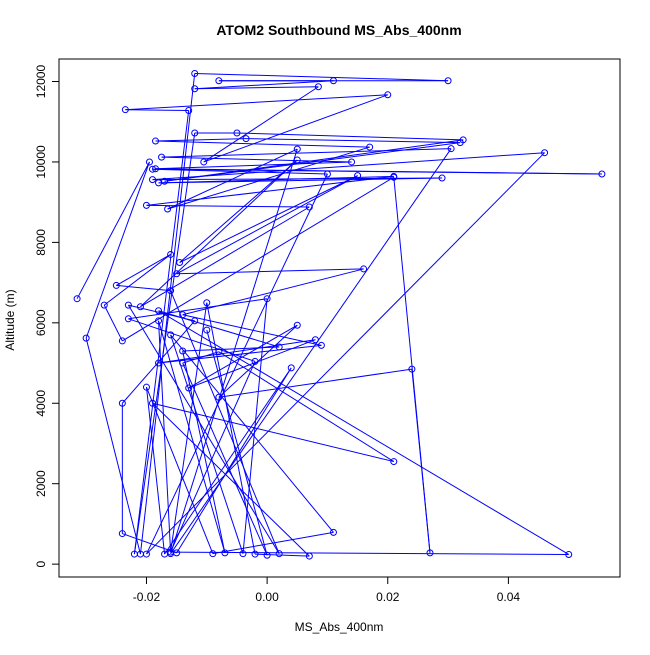  Describe the element at coordinates (41, 82) in the screenshot. I see `y-tick-label: 12000` at that location.